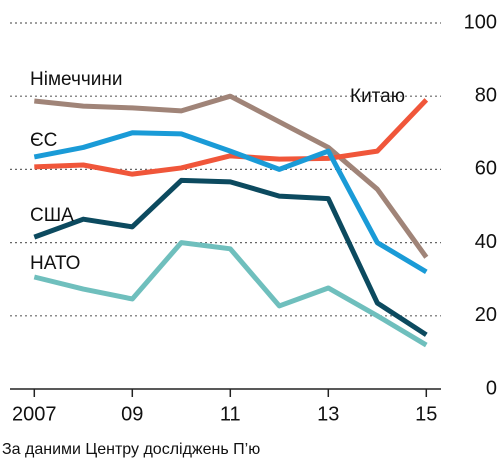  What do you see at coordinates (43, 140) in the screenshot?
I see `series-label: ЄС` at bounding box center [43, 140].